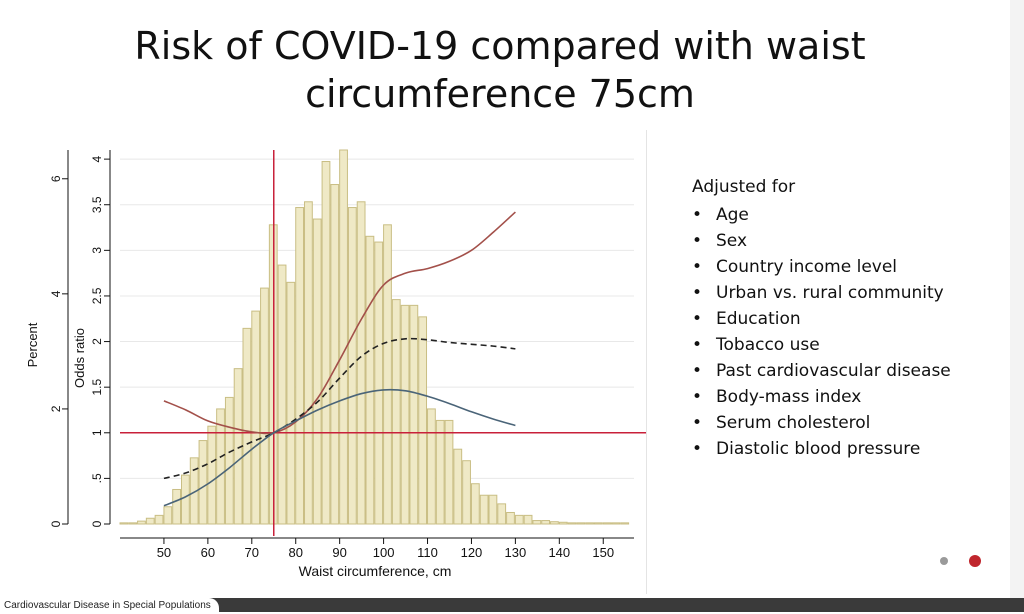 This screenshot has width=1024, height=614. Describe the element at coordinates (56, 293) in the screenshot. I see `percent-tick-label: 4` at that location.